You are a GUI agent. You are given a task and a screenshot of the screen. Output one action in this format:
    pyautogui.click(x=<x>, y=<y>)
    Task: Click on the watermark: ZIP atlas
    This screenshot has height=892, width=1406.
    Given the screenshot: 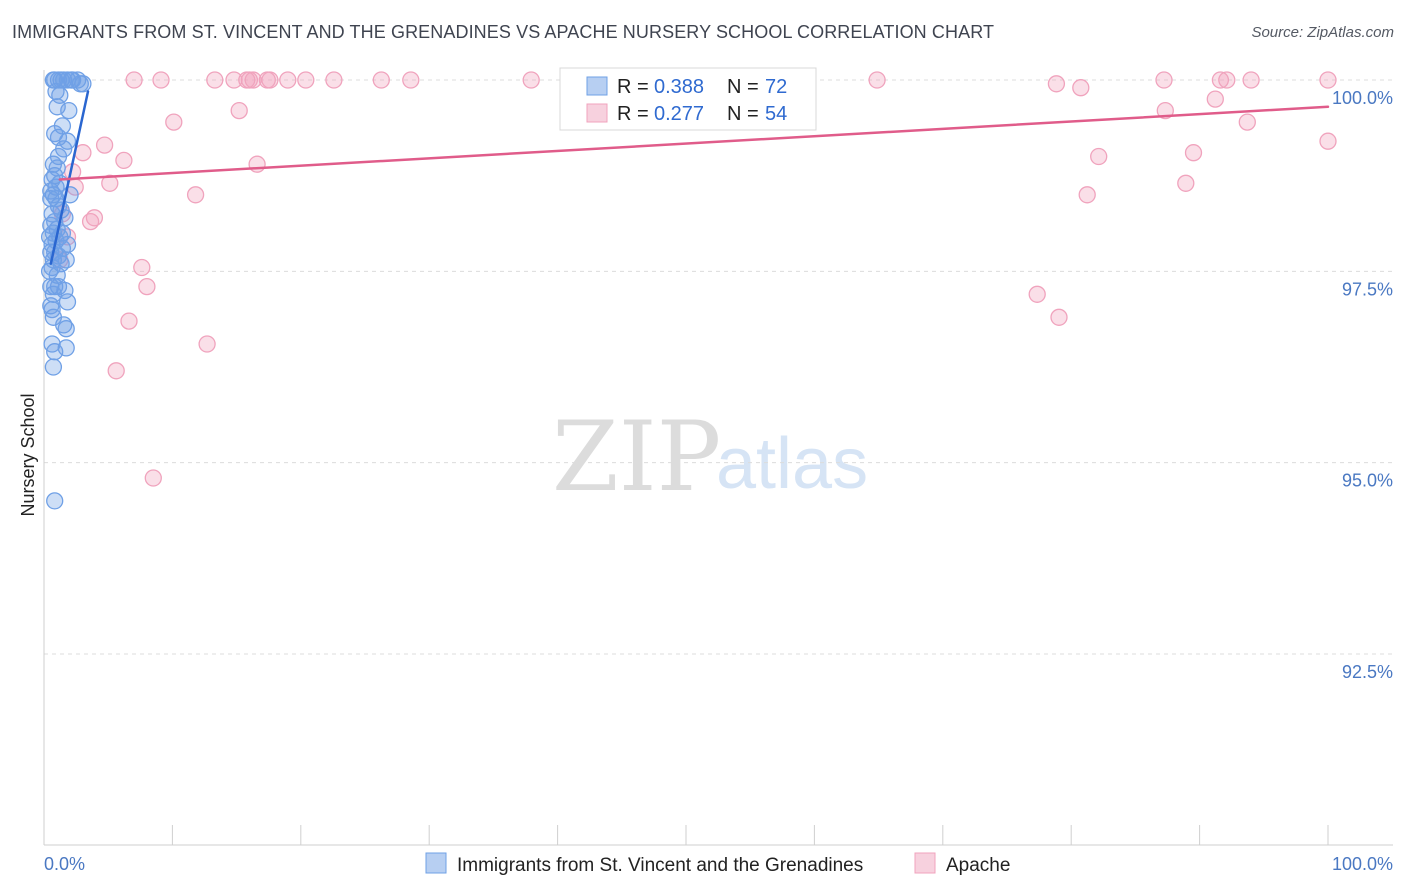 What is the action you would take?
    pyautogui.click(x=710, y=457)
    